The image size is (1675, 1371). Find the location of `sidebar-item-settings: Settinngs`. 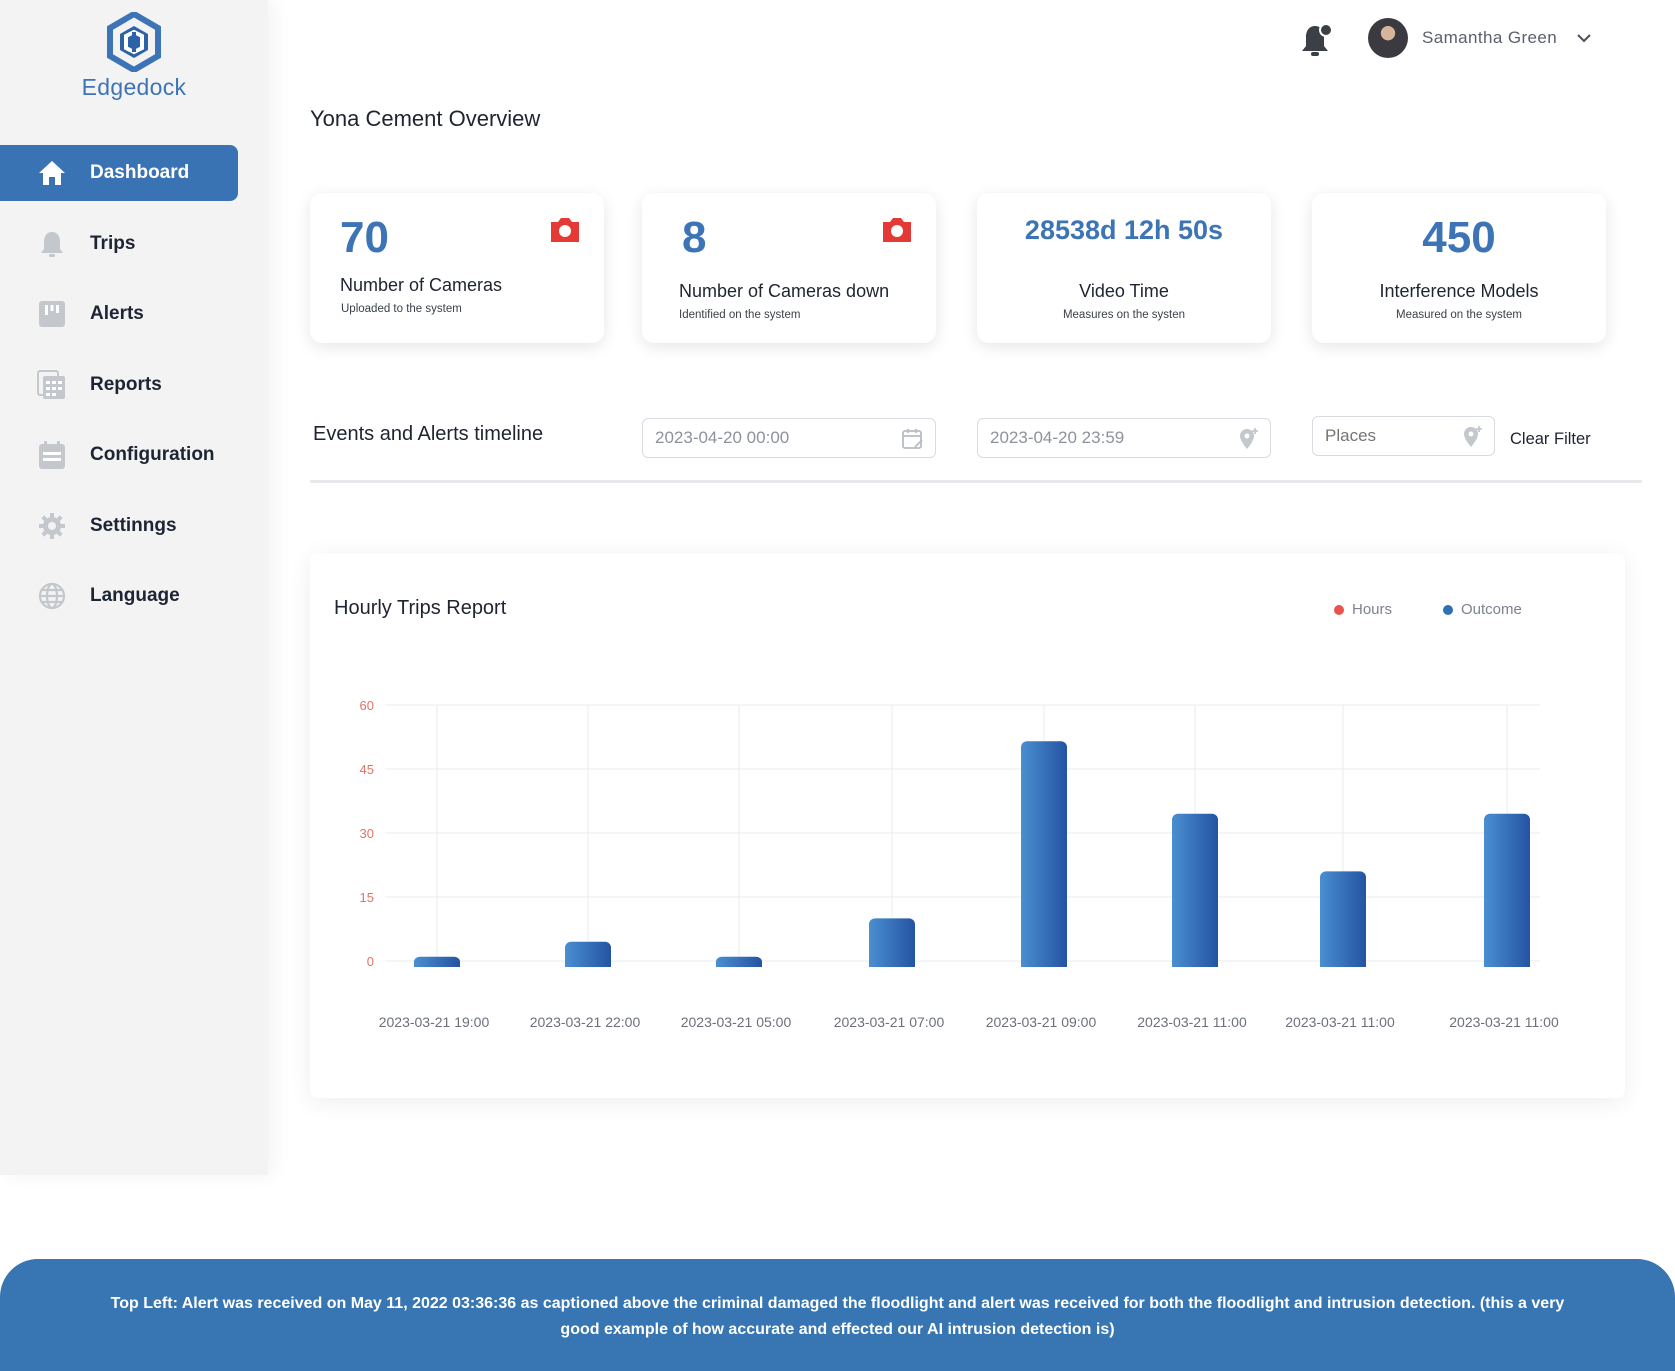

sidebar-item-settings: Settinngs is located at coordinates (119, 526).